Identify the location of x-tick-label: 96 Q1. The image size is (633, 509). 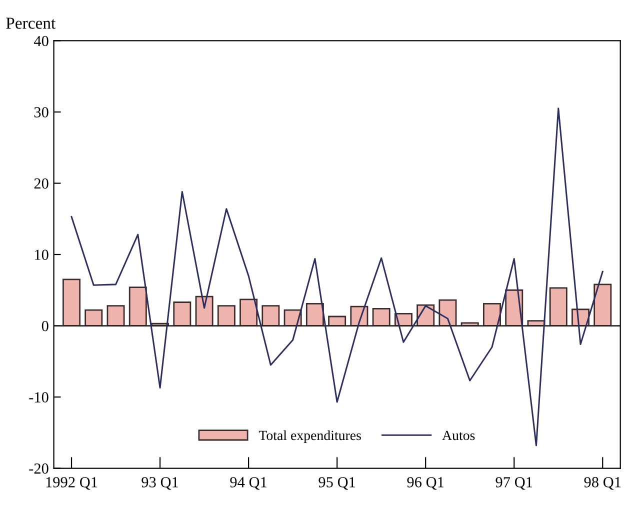
(425, 483).